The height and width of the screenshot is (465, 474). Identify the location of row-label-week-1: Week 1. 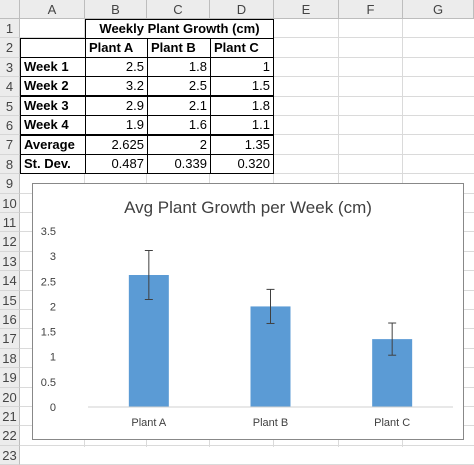
(53, 67).